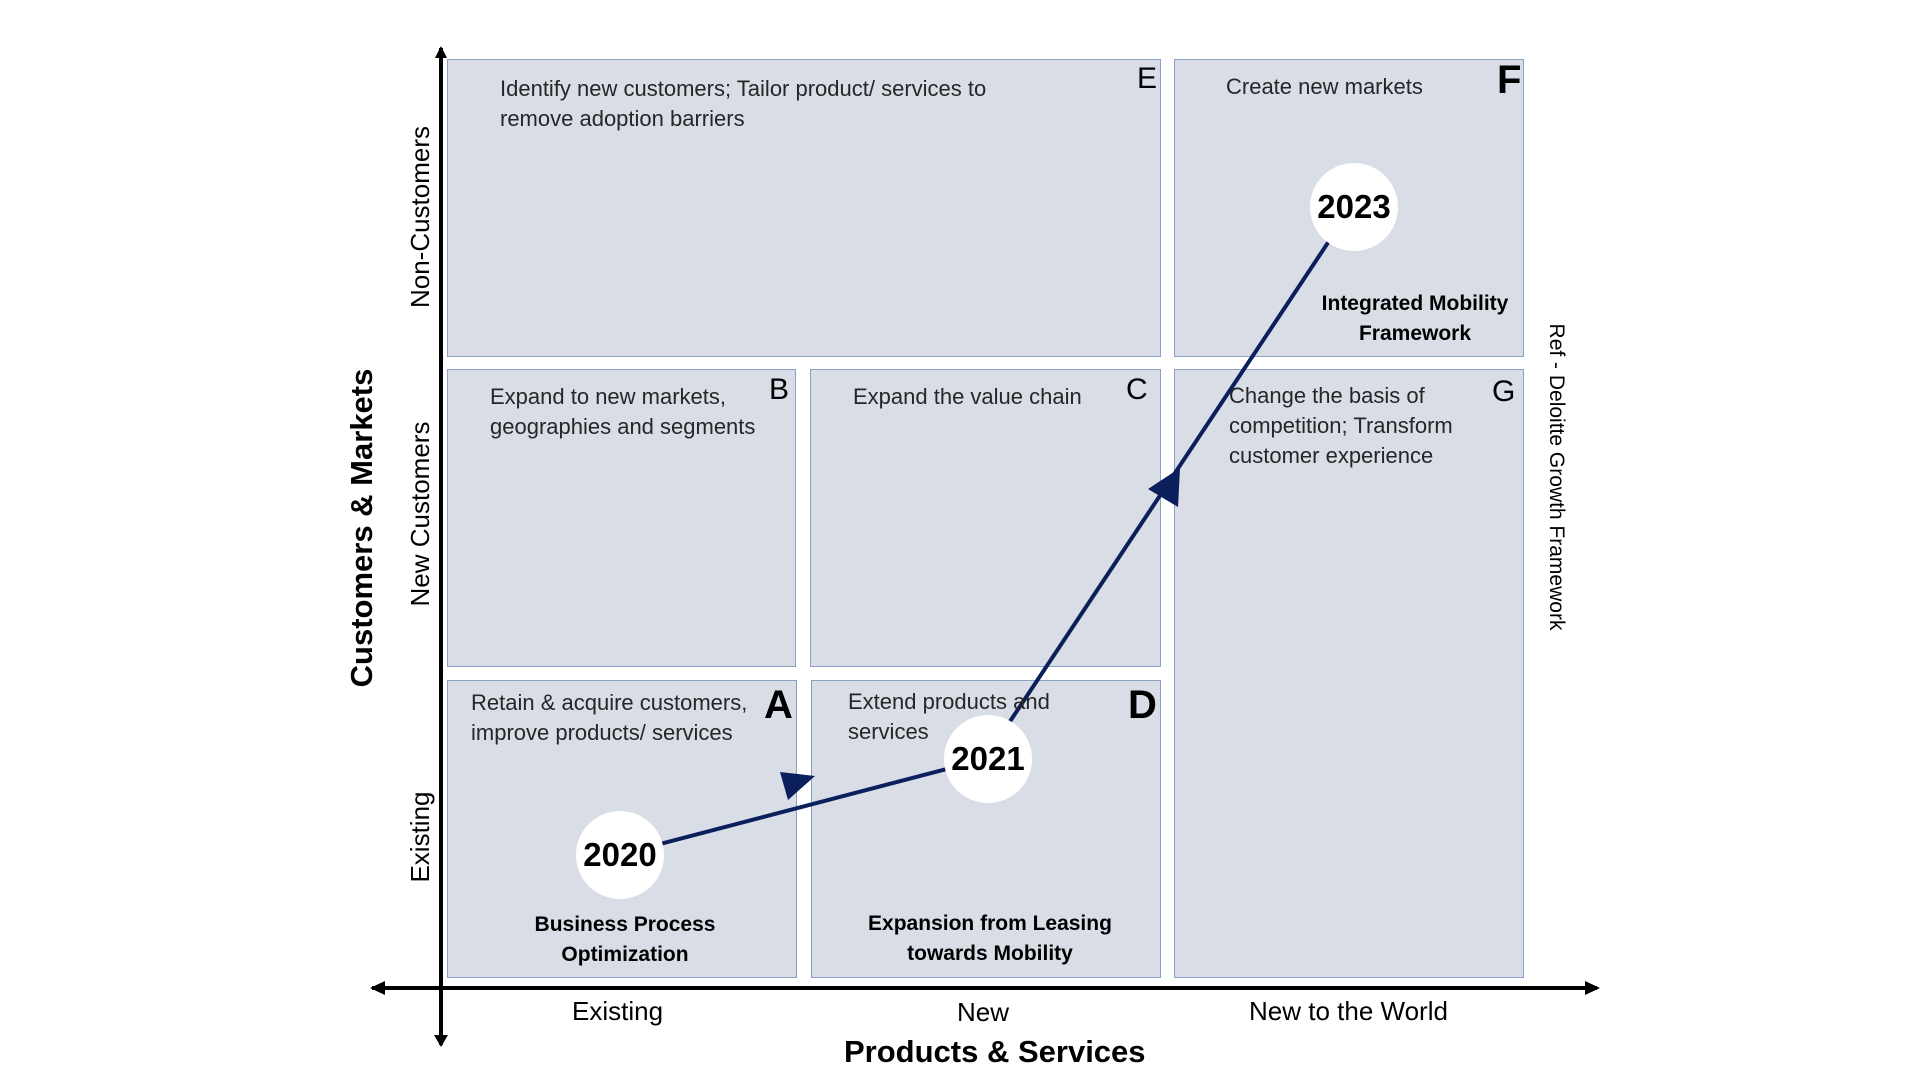  What do you see at coordinates (1137, 389) in the screenshot?
I see `cell-C-letter: C` at bounding box center [1137, 389].